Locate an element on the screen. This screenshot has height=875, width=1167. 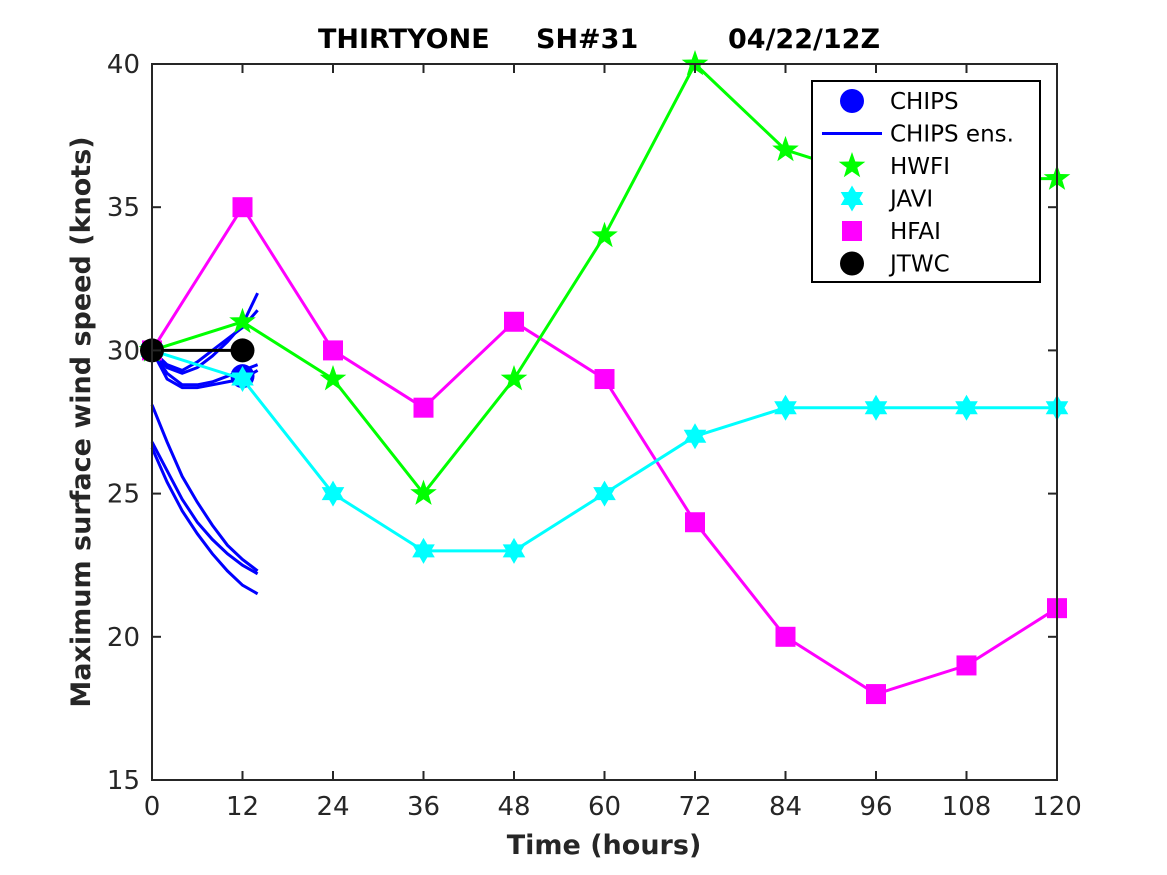
y-tick-label-35: 35 is located at coordinates (123, 208).